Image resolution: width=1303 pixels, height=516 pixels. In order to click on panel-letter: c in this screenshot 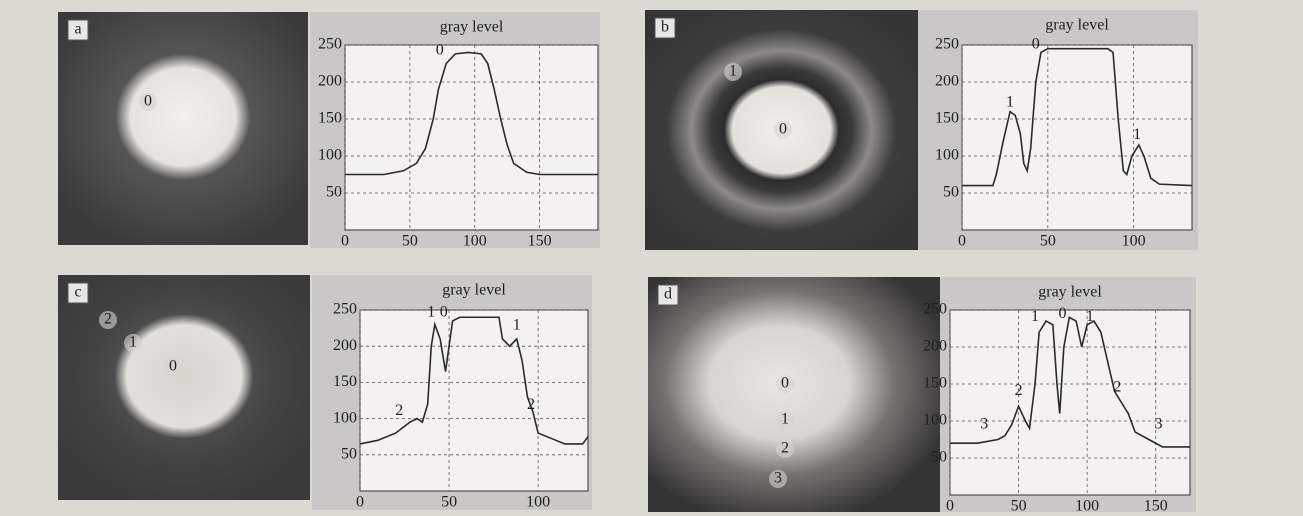, I will do `click(77, 292)`.